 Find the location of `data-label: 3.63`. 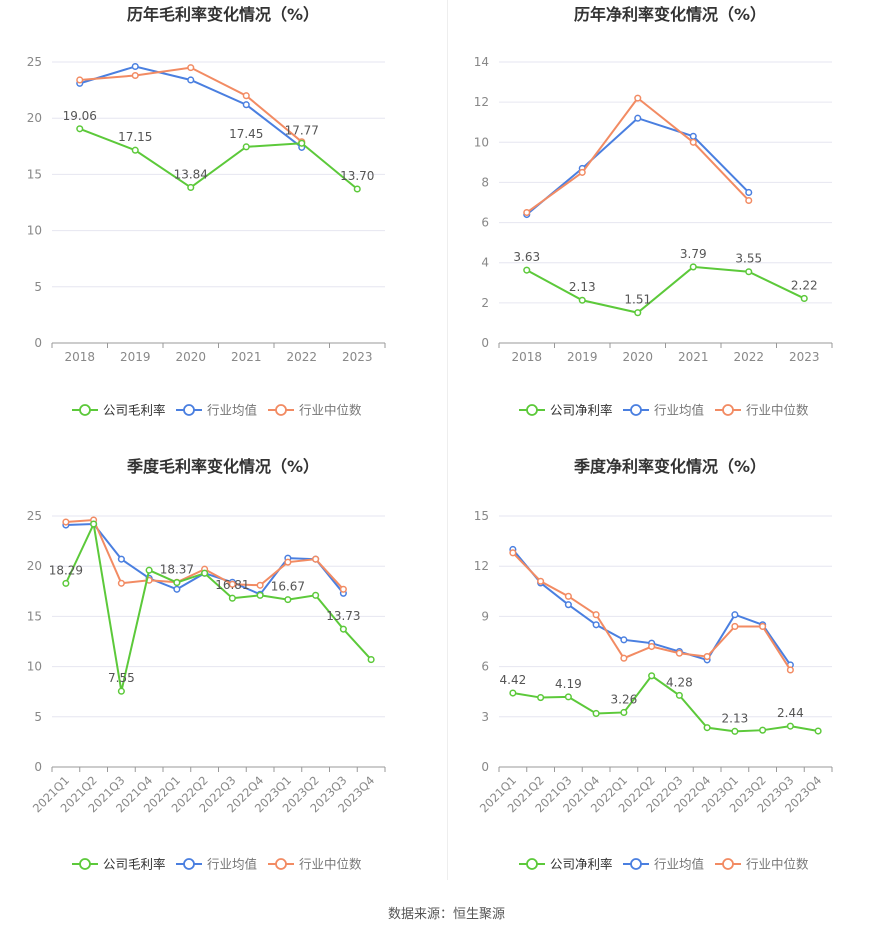

data-label: 3.63 is located at coordinates (526, 257).